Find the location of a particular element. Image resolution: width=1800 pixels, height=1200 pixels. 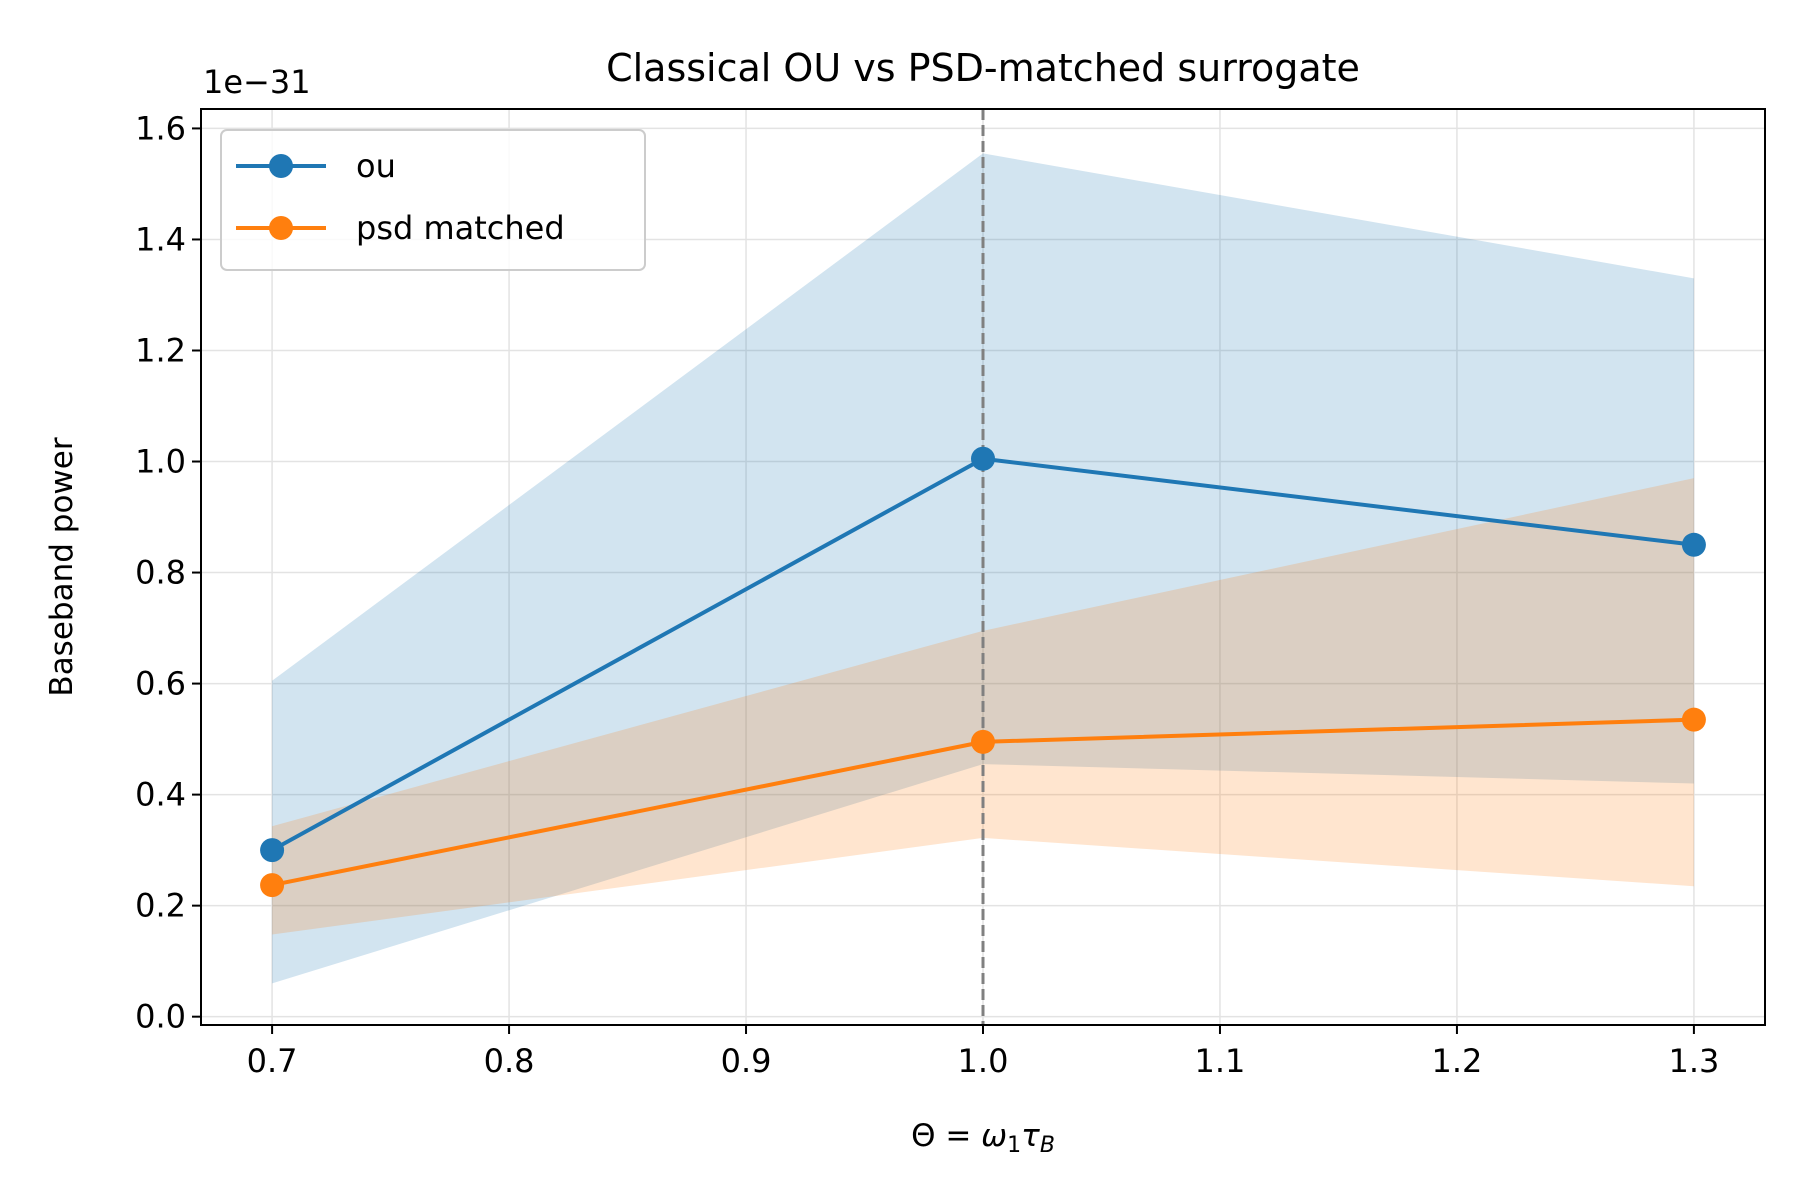

x-label-equals: = is located at coordinates (958, 1136).